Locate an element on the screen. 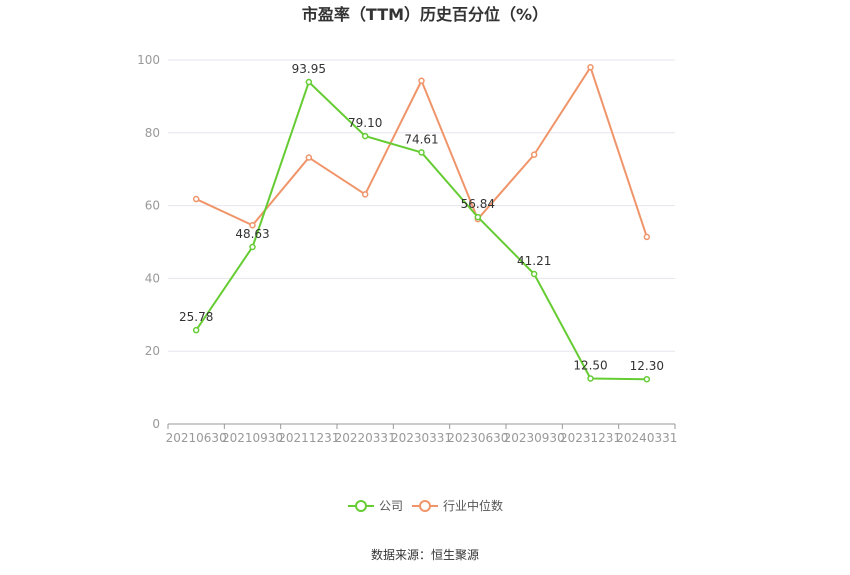 This screenshot has width=850, height=575. legend-item-0: 公司 is located at coordinates (375, 506).